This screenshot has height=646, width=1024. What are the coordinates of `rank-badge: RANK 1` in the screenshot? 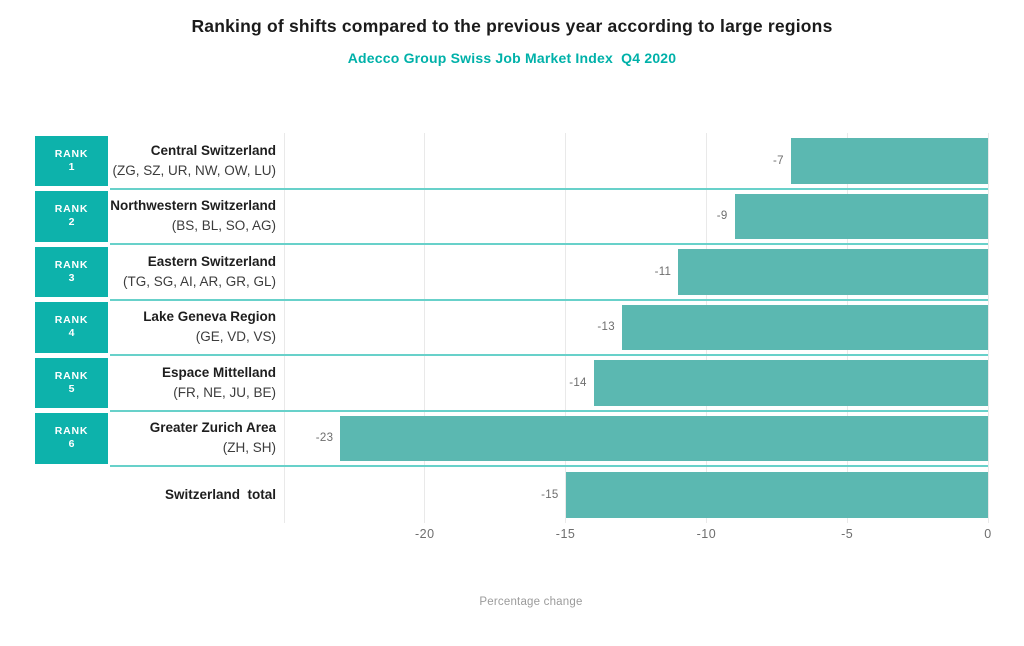 It's located at (71, 160).